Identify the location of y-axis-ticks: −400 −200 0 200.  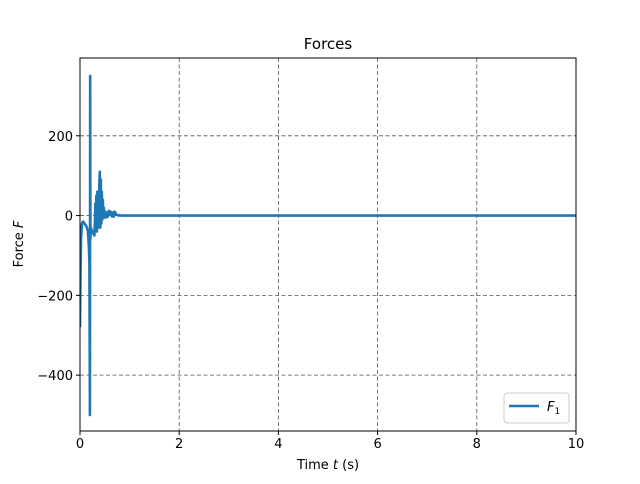
(58, 257).